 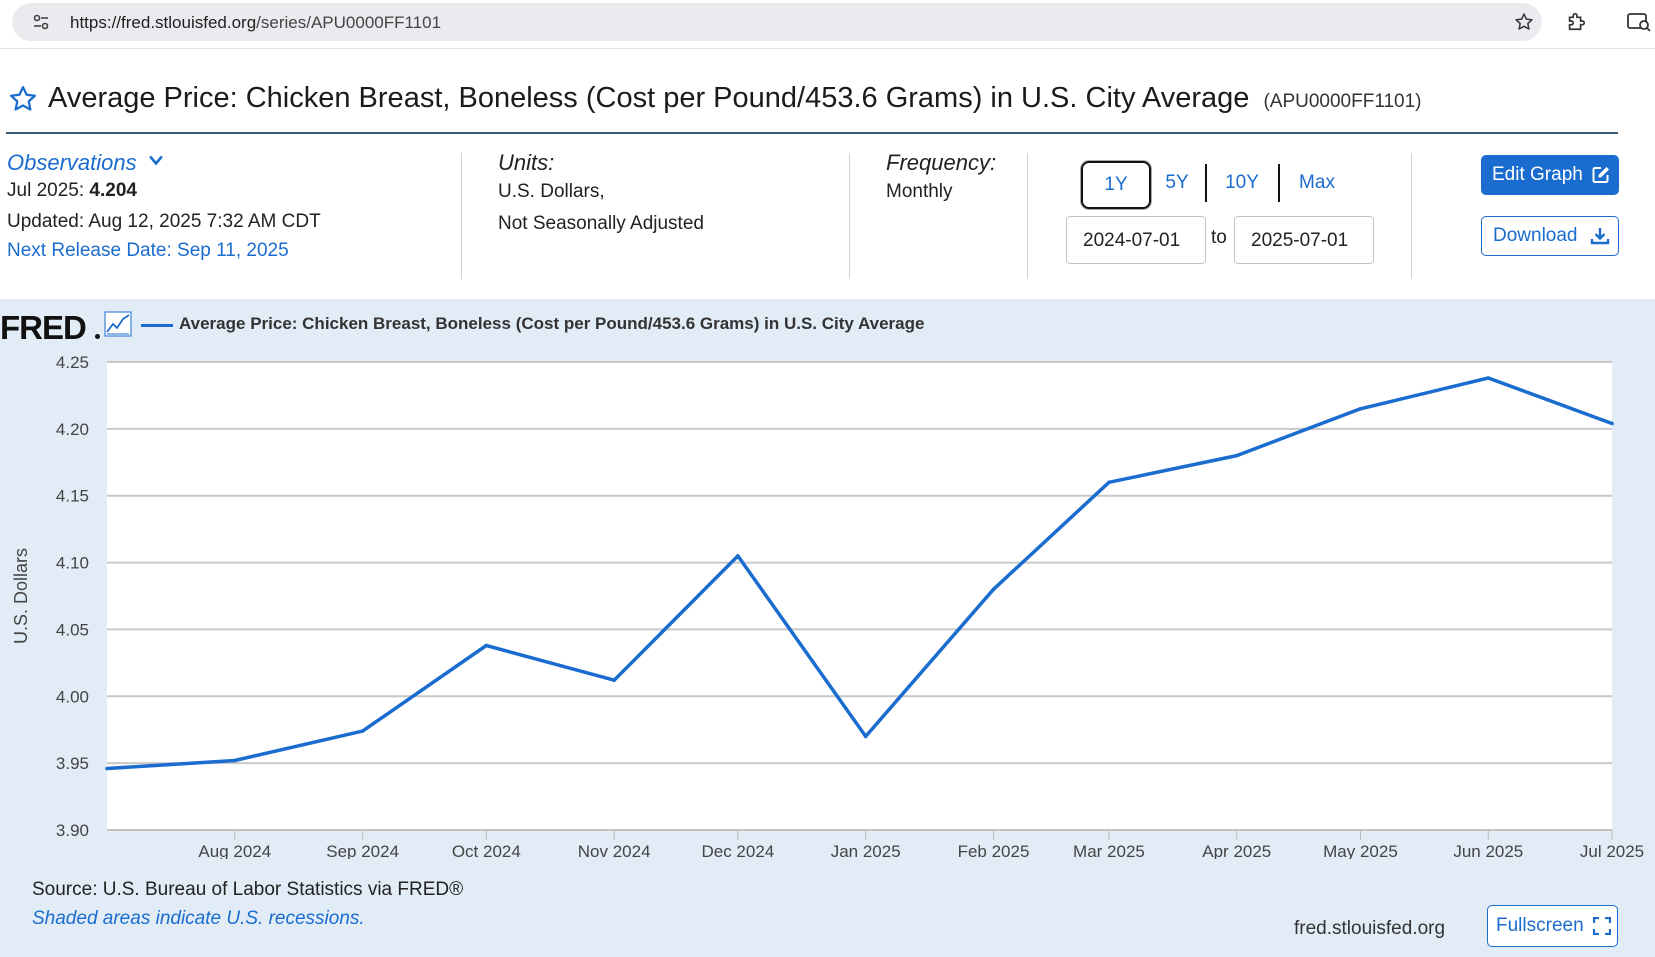 I want to click on x-tick-label: Jun 2025, so click(x=1488, y=850).